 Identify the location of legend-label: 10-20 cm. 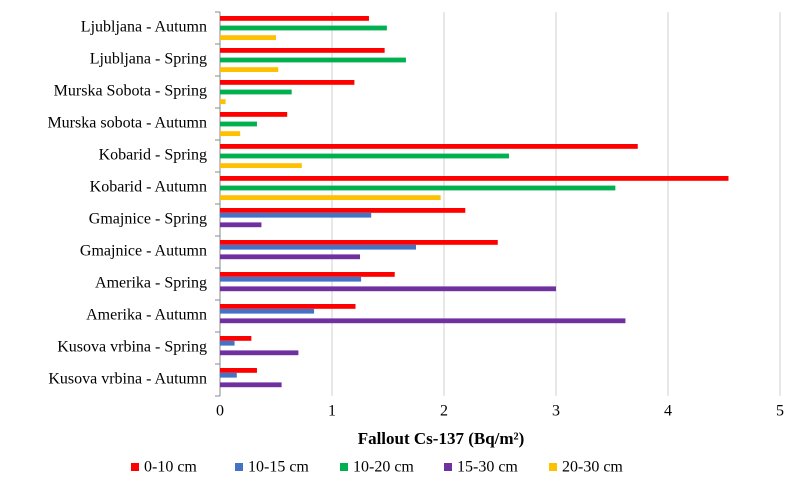
(383, 467).